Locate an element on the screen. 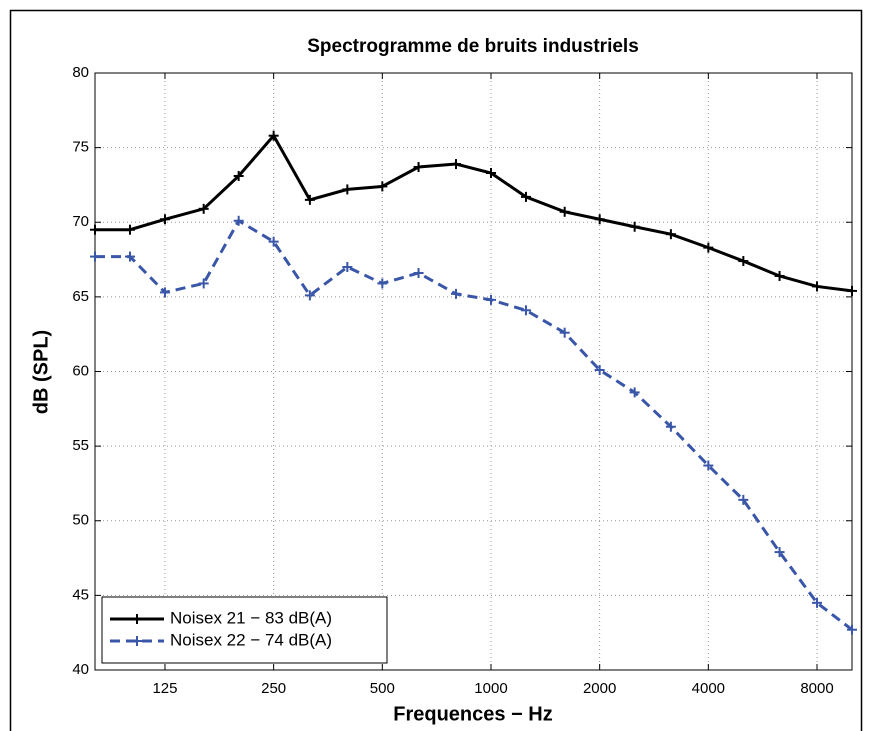 This screenshot has height=731, width=869. y-axis-label: dB (SPL) is located at coordinates (41, 372).